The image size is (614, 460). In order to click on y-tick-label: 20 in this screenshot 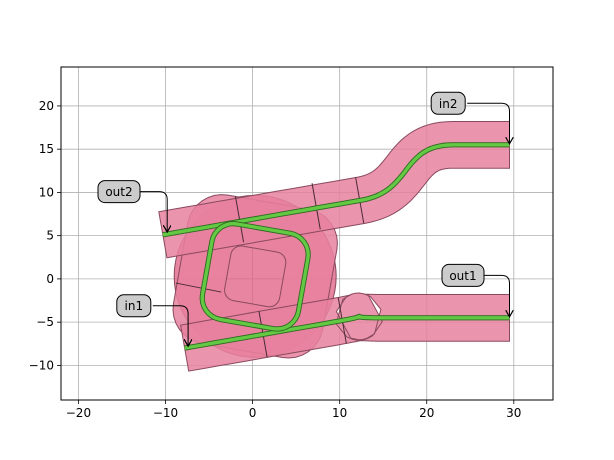, I will do `click(46, 106)`.